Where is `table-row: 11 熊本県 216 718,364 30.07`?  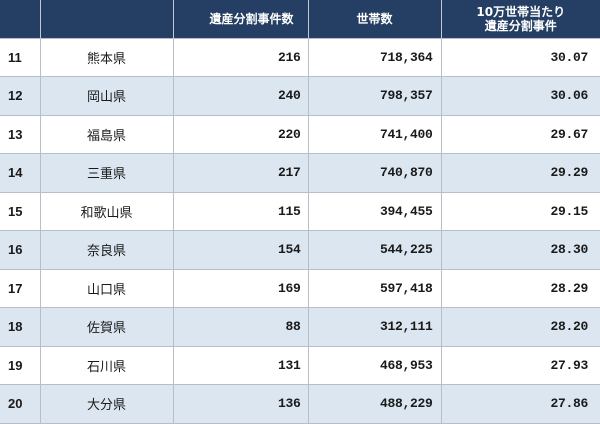
table-row: 11 熊本県 216 718,364 30.07 is located at coordinates (300, 57).